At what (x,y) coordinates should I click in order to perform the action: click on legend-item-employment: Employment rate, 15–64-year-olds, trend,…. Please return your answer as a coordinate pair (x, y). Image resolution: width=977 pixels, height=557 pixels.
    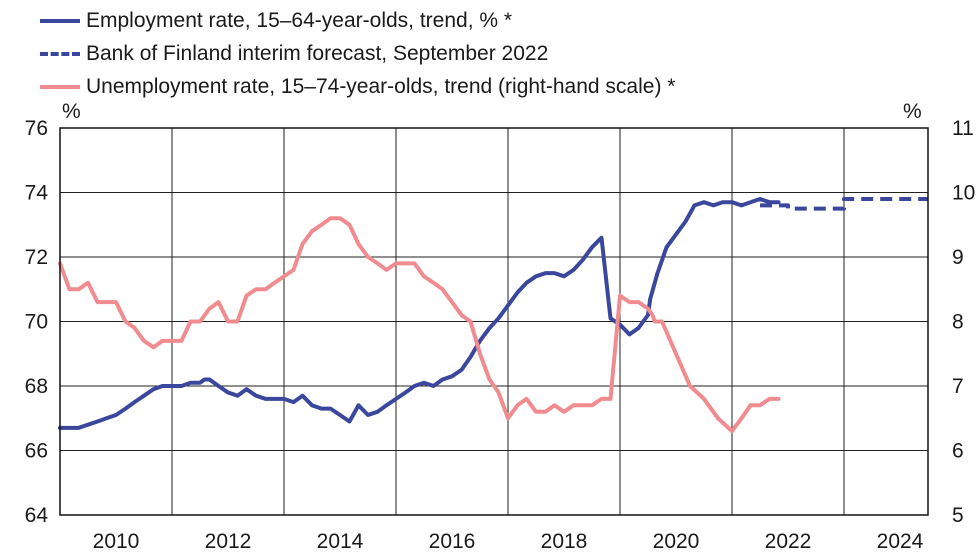
    Looking at the image, I should click on (490, 20).